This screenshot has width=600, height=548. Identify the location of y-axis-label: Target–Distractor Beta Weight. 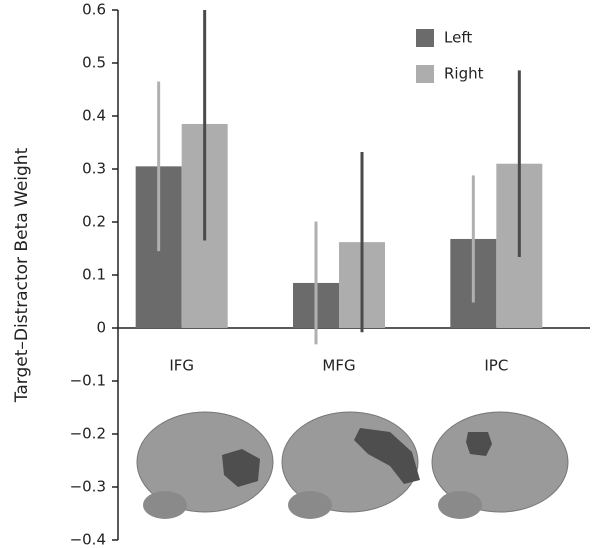
(22, 275).